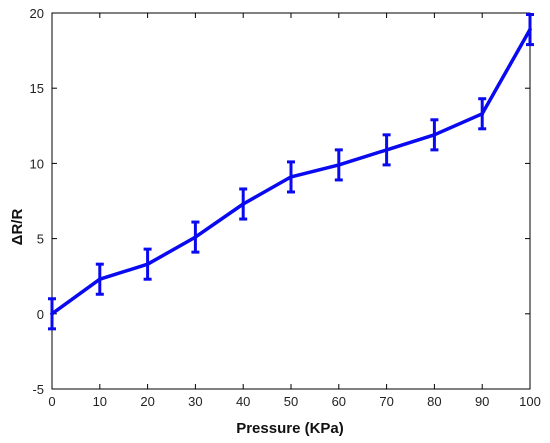  I want to click on x-tick-label: 100, so click(530, 401).